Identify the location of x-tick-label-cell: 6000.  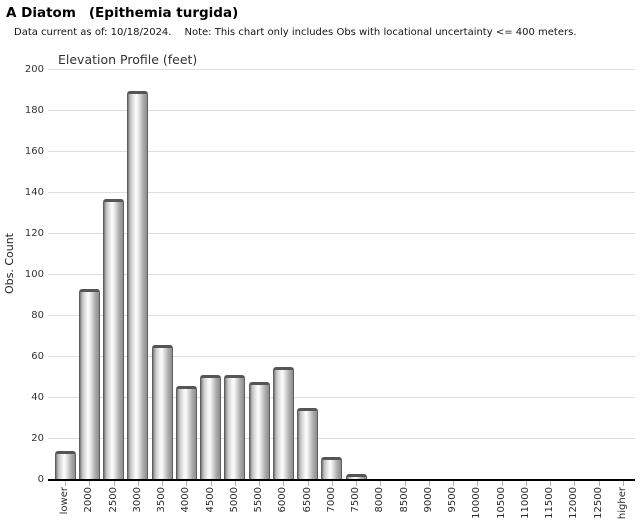
(283, 505).